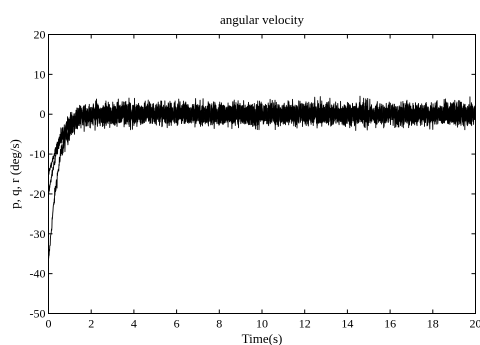 The height and width of the screenshot is (345, 480). Describe the element at coordinates (38, 194) in the screenshot. I see `y-tick-label: -20` at that location.